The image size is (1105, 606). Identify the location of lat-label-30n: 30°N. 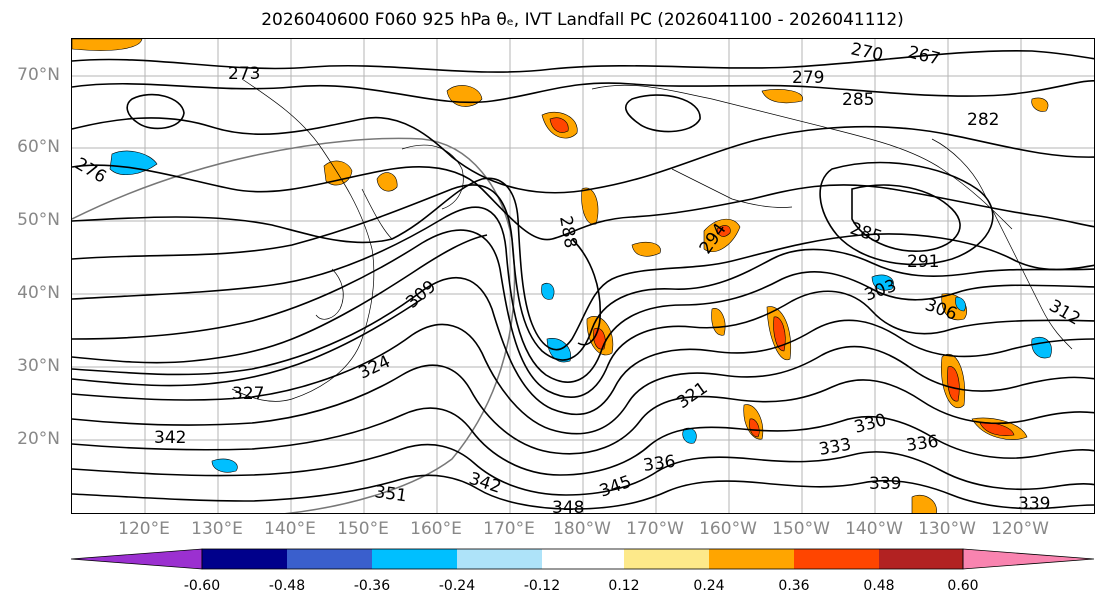
(38, 366).